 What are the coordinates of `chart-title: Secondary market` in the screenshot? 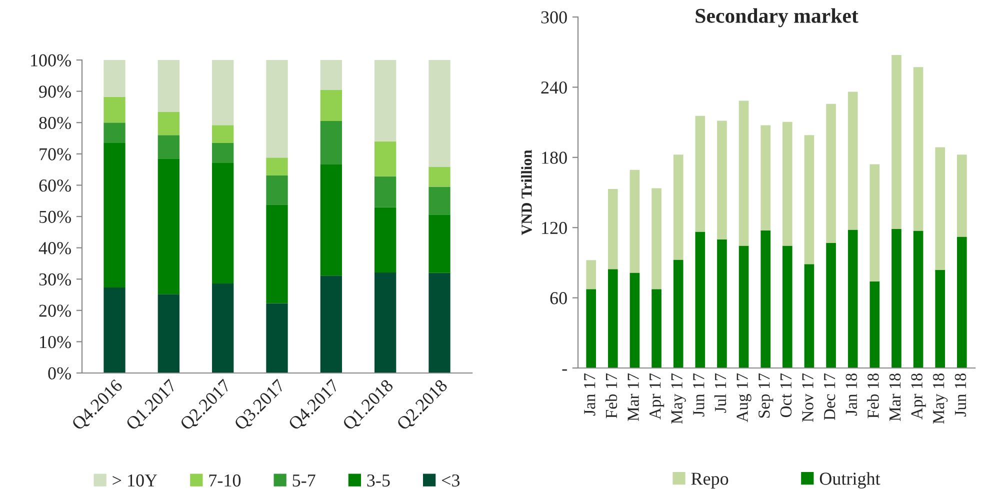 It's located at (777, 18).